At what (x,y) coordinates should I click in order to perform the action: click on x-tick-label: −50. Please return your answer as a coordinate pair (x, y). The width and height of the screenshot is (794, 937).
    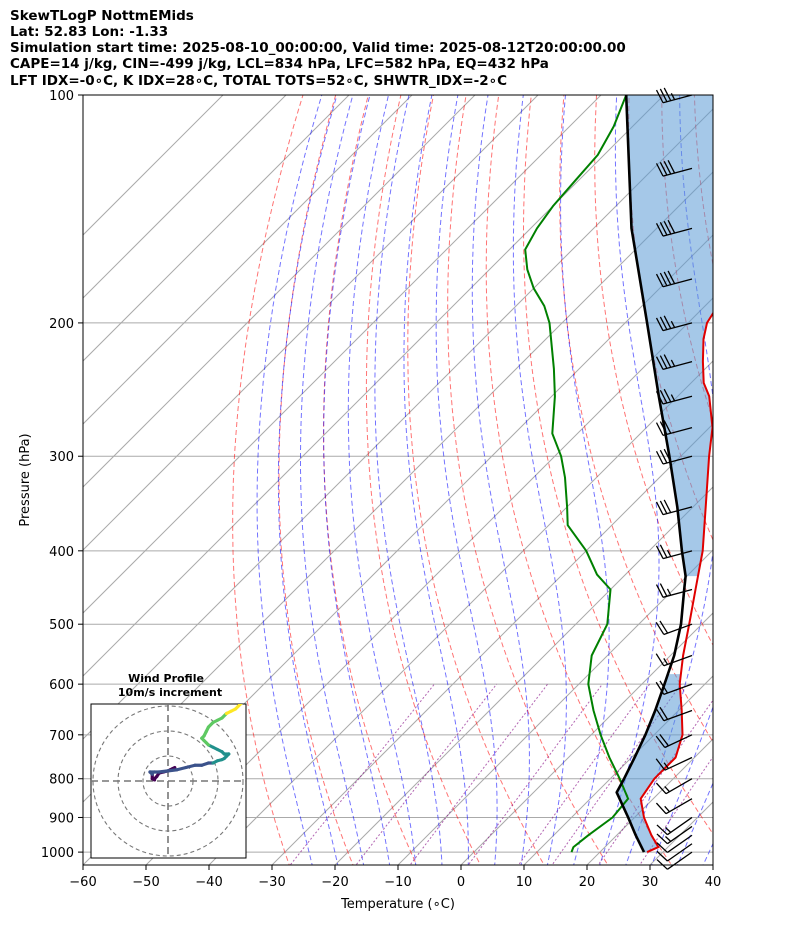
    Looking at the image, I should click on (145, 882).